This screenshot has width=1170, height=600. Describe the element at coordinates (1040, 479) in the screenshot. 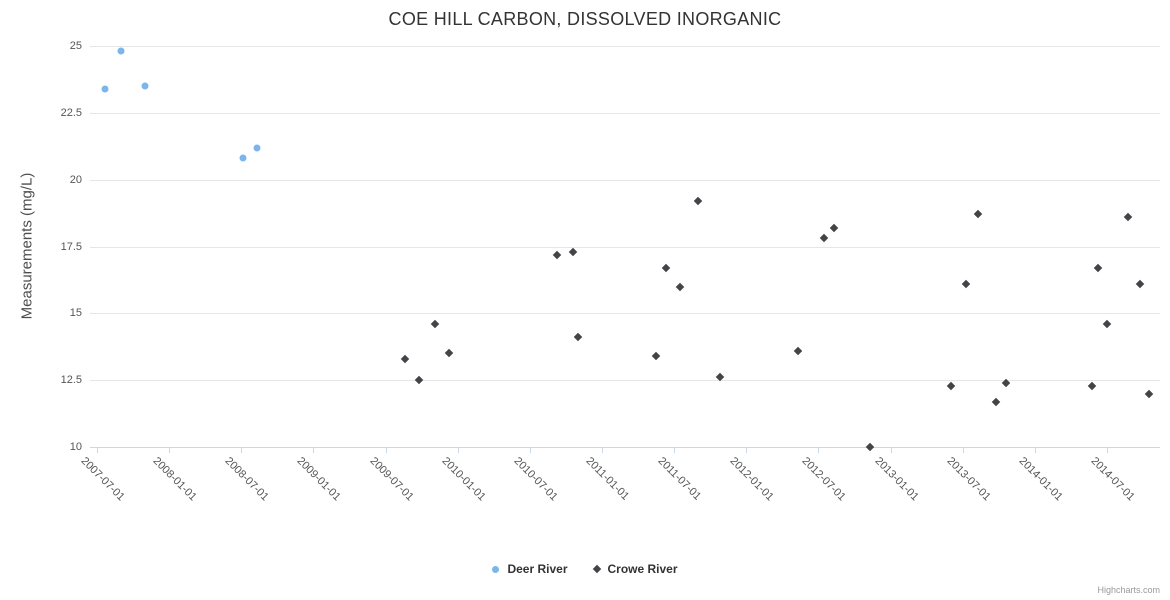

I see `x-axis-label: 2014-01-01` at that location.